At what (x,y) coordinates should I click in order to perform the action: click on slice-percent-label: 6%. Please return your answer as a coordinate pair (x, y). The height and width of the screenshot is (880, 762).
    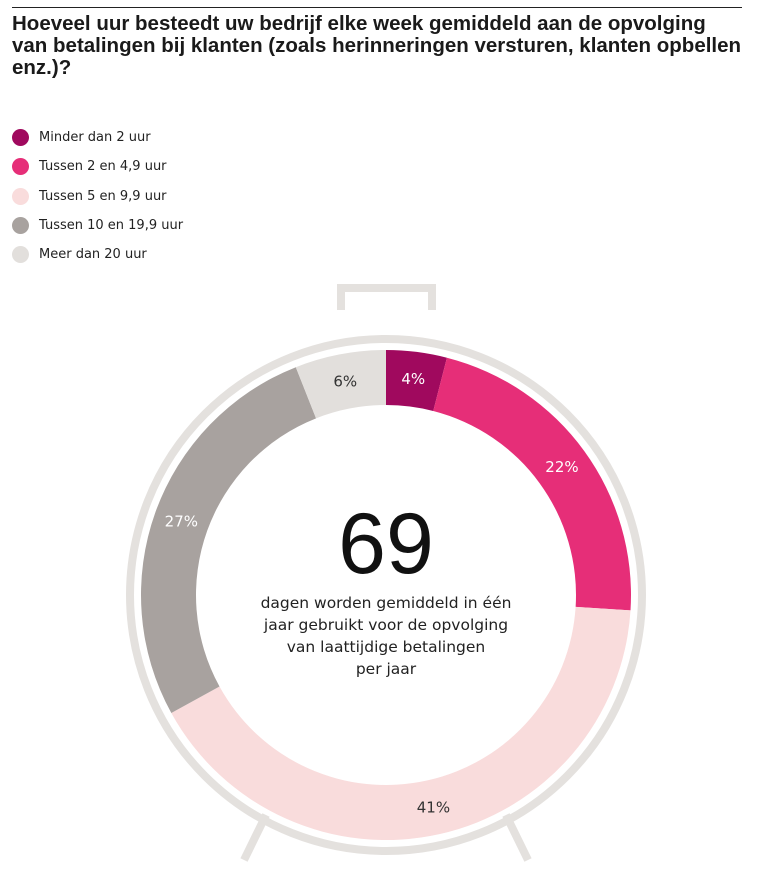
    Looking at the image, I should click on (345, 381).